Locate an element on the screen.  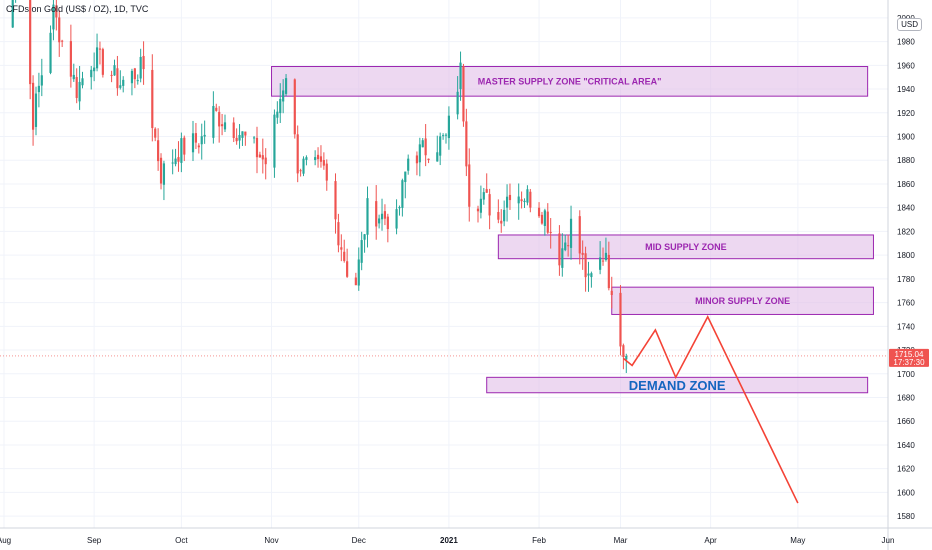
zone-label-demand: DEMAND ZONE is located at coordinates (677, 385).